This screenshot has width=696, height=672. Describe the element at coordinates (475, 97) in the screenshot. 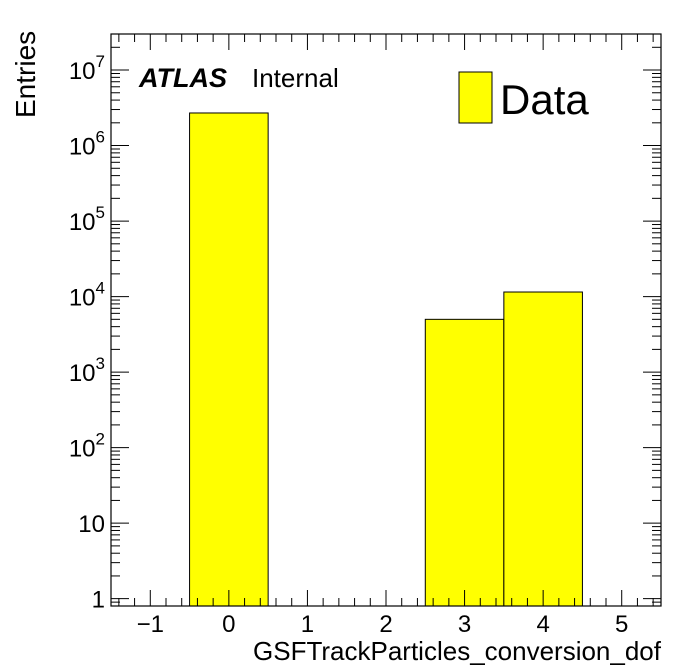

I see `legend-swatch-data` at that location.